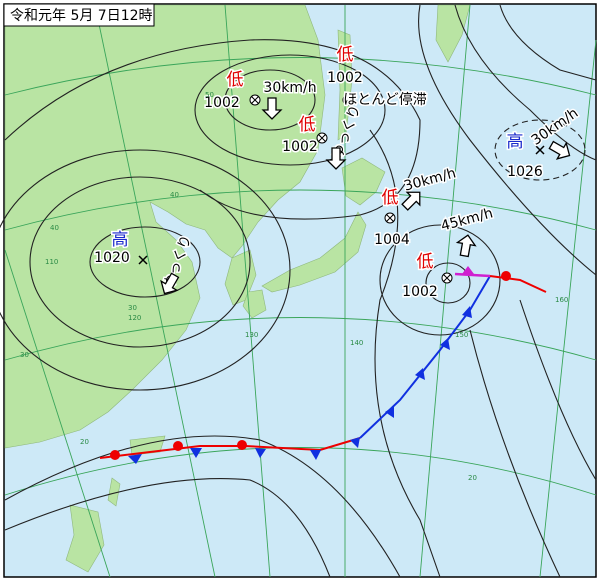 The width and height of the screenshot is (600, 585). I want to click on grid-label: 120, so click(134, 318).